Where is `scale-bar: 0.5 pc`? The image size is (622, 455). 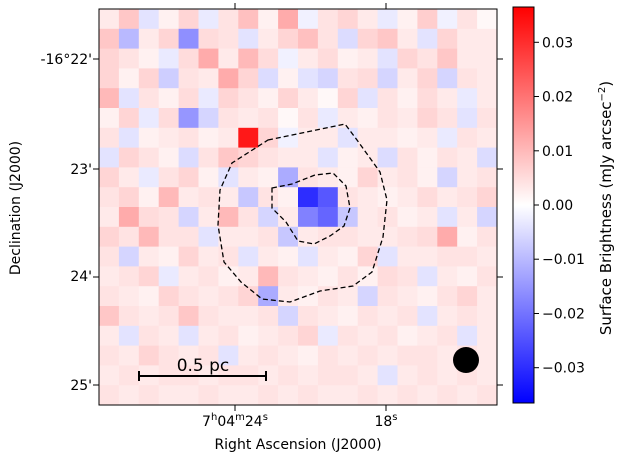
scale-bar: 0.5 pc is located at coordinates (202, 368).